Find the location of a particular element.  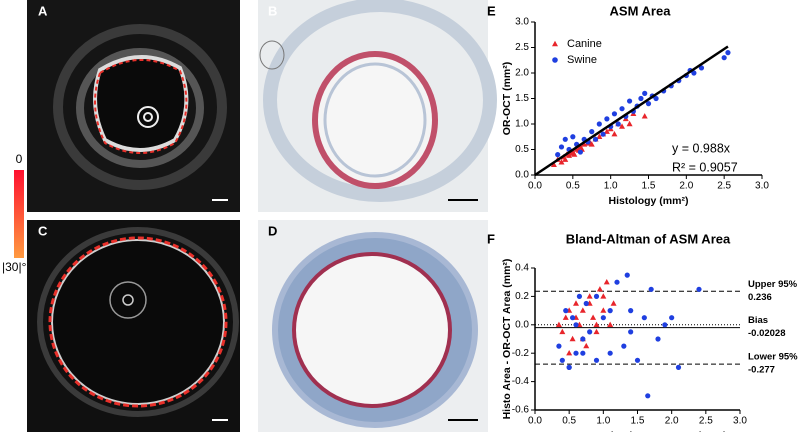

y-tick-label: 0.5 is located at coordinates (522, 149).